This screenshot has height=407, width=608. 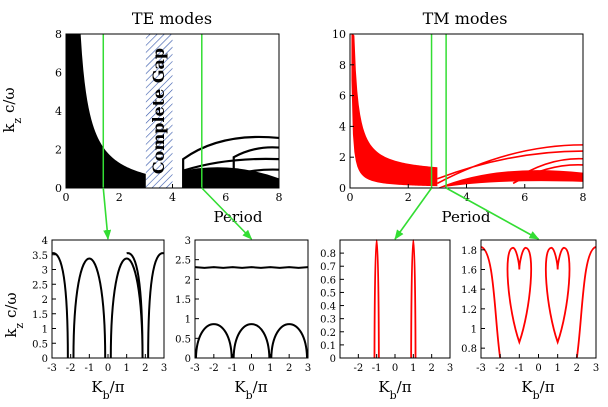 What do you see at coordinates (251, 341) in the screenshot?
I see `te-band-2-arches` at bounding box center [251, 341].